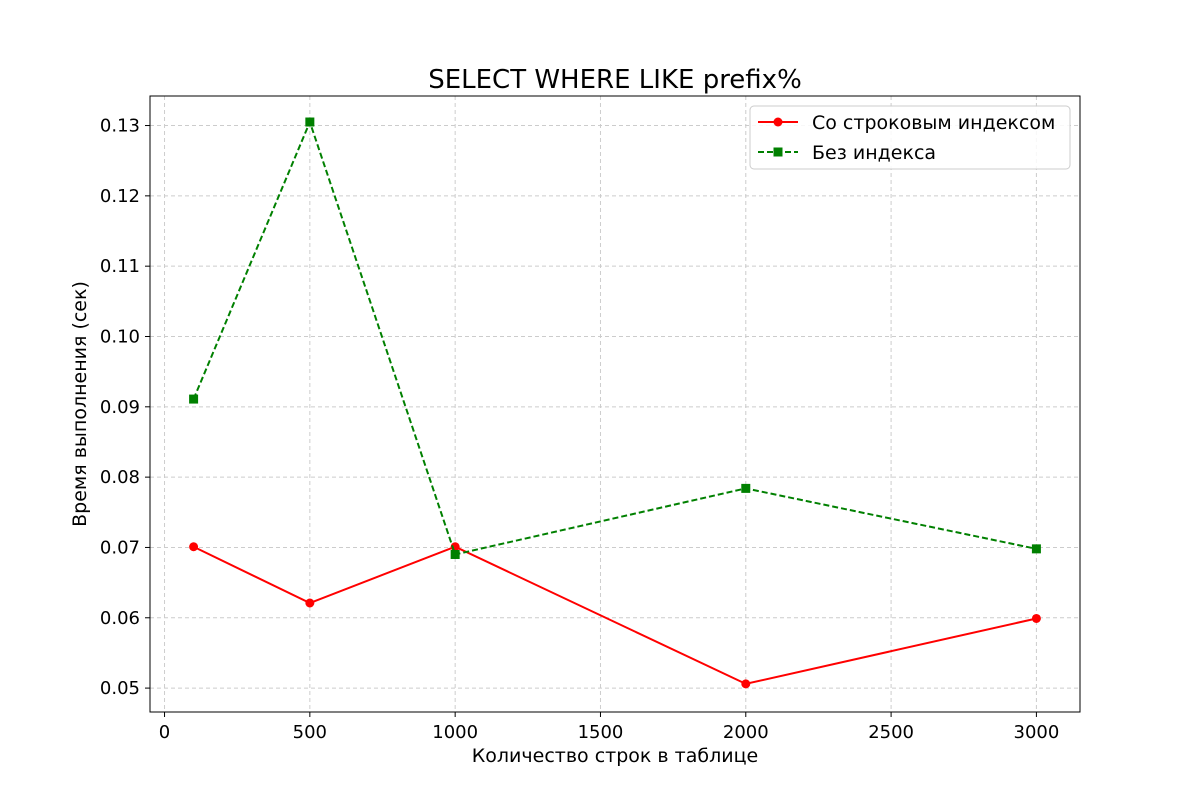 Image resolution: width=1200 pixels, height=800 pixels. Describe the element at coordinates (120, 547) in the screenshot. I see `y-tick-label: 0.07` at that location.